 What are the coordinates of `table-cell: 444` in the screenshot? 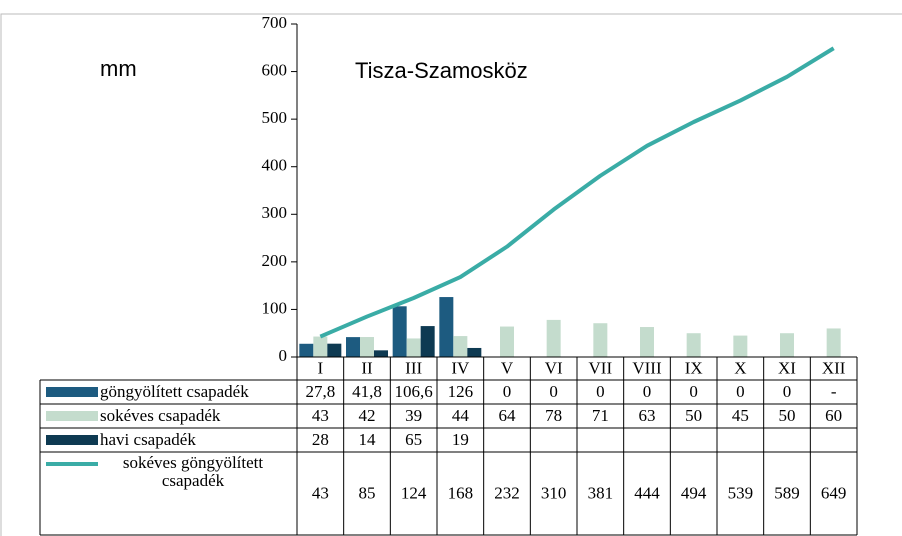 It's located at (647, 492).